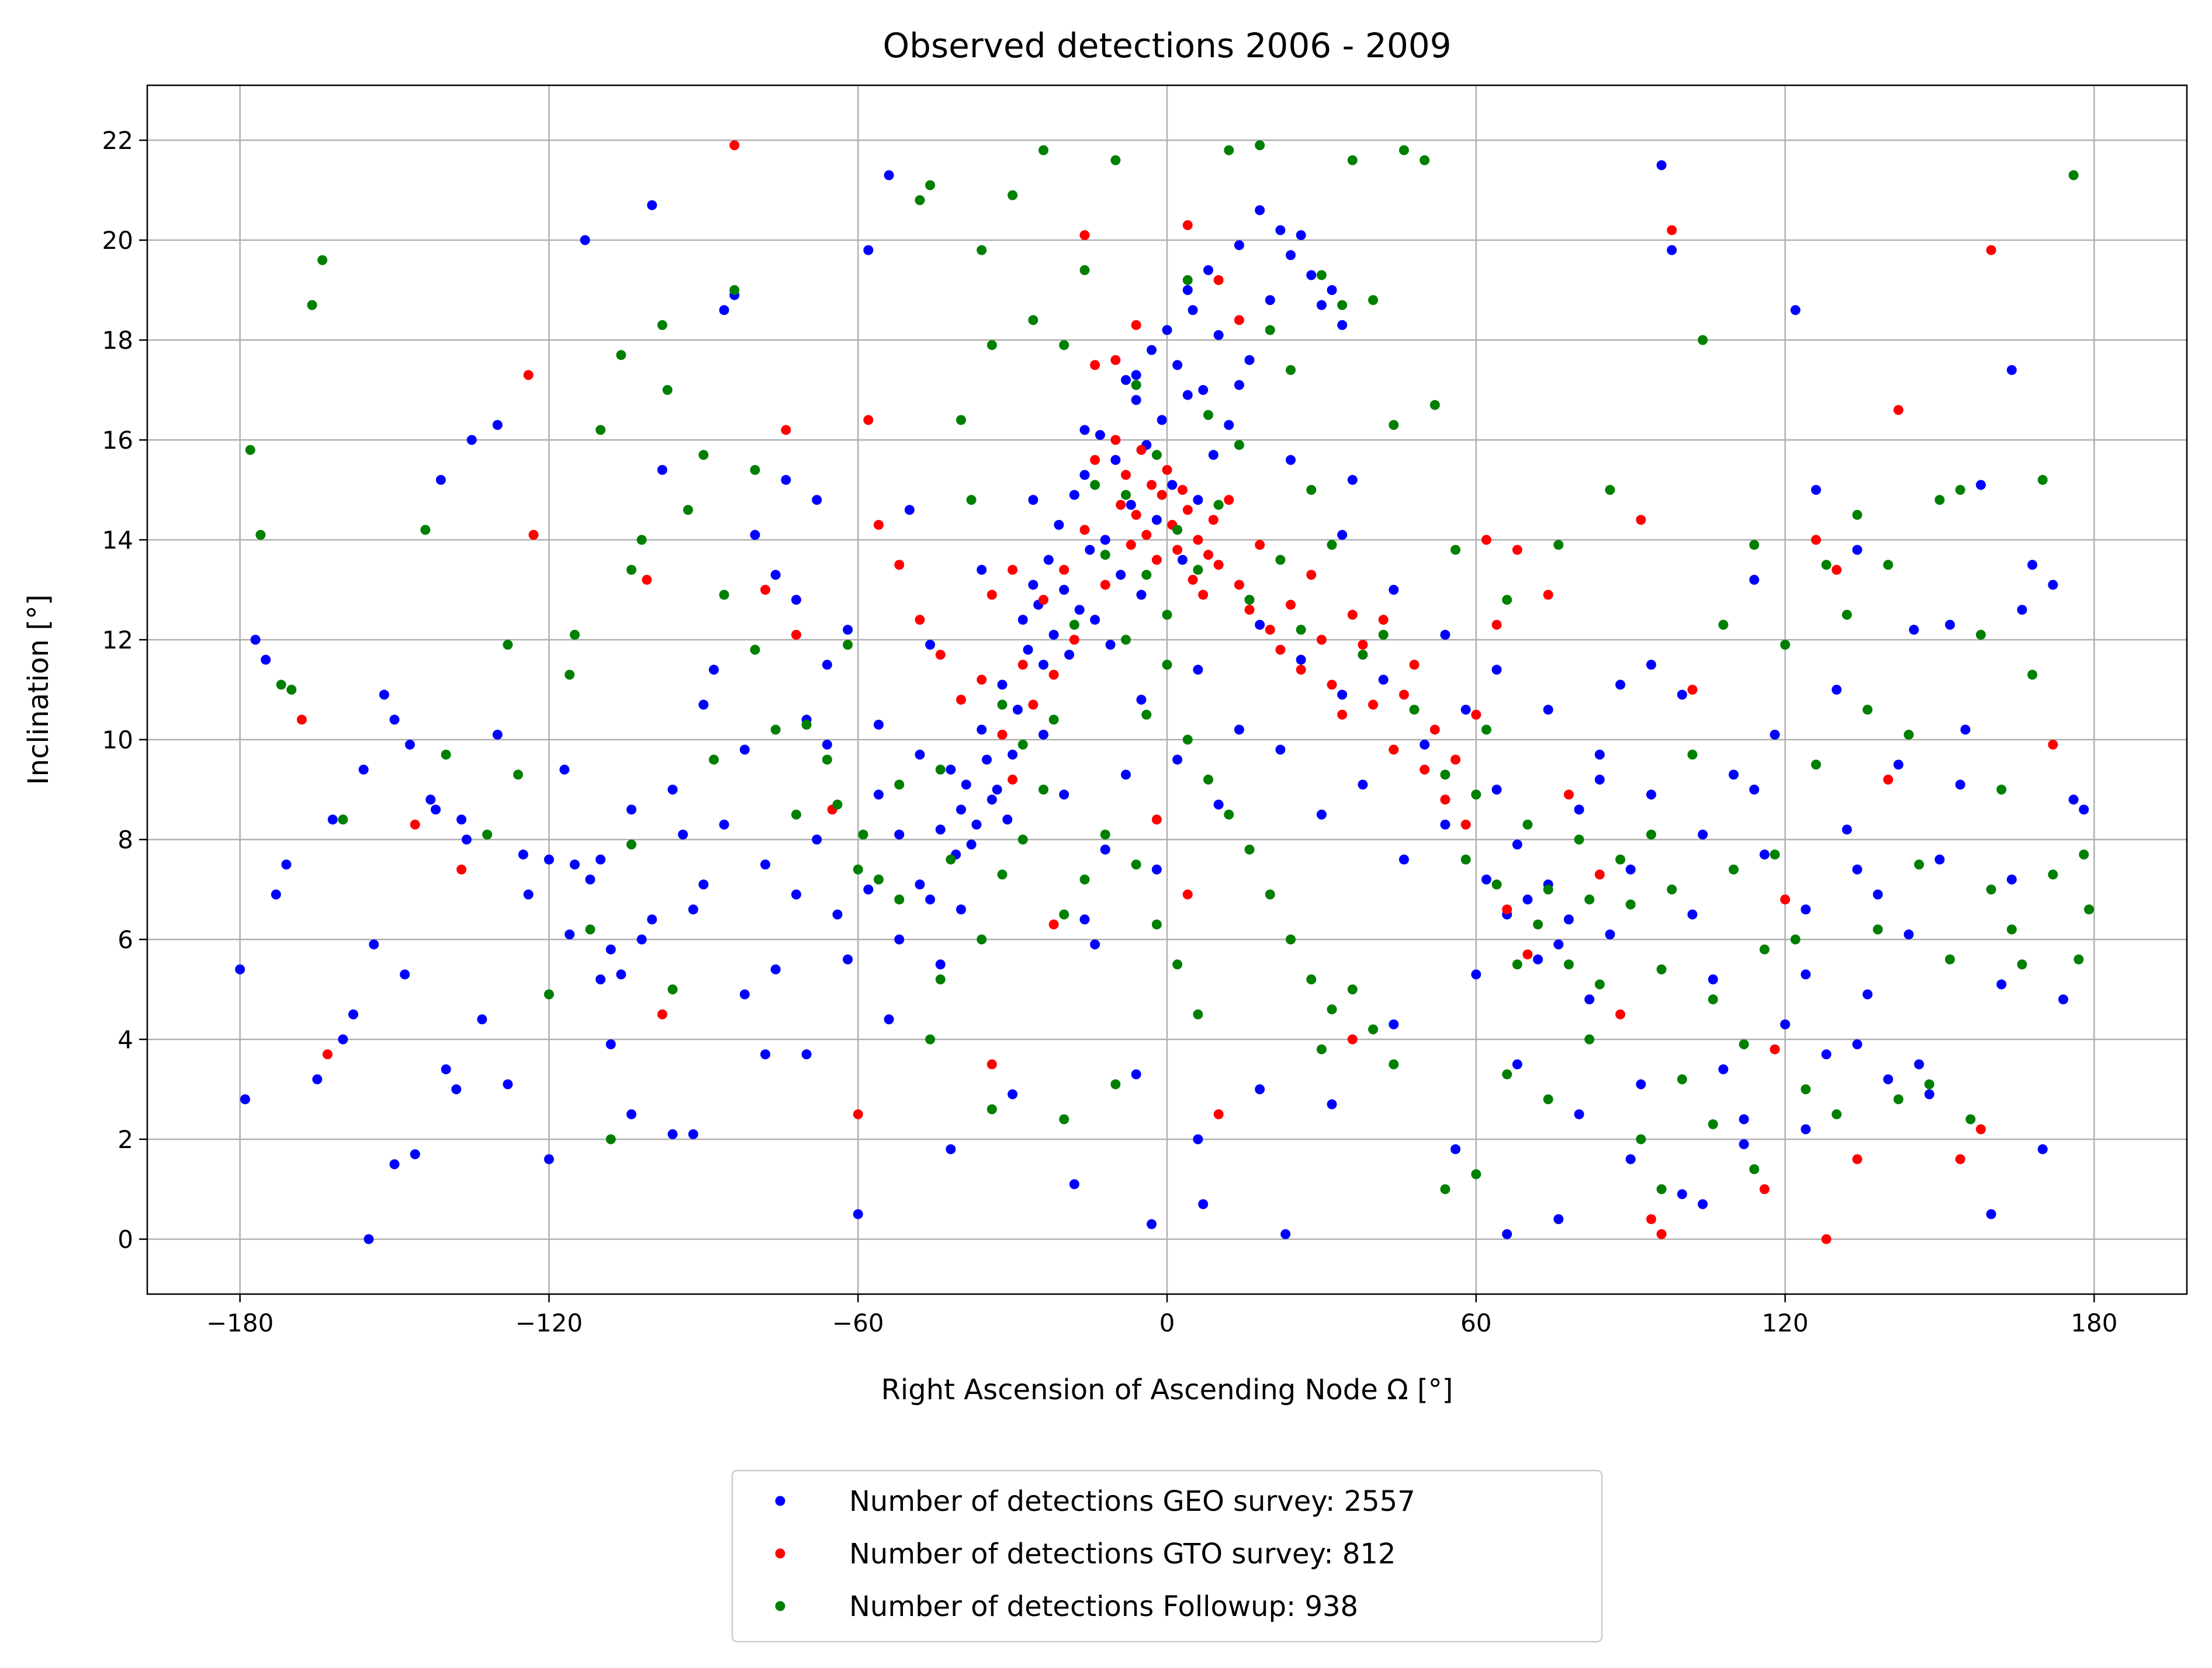 This screenshot has width=2212, height=1668. Describe the element at coordinates (125, 840) in the screenshot. I see `y-tick-label: 8` at that location.